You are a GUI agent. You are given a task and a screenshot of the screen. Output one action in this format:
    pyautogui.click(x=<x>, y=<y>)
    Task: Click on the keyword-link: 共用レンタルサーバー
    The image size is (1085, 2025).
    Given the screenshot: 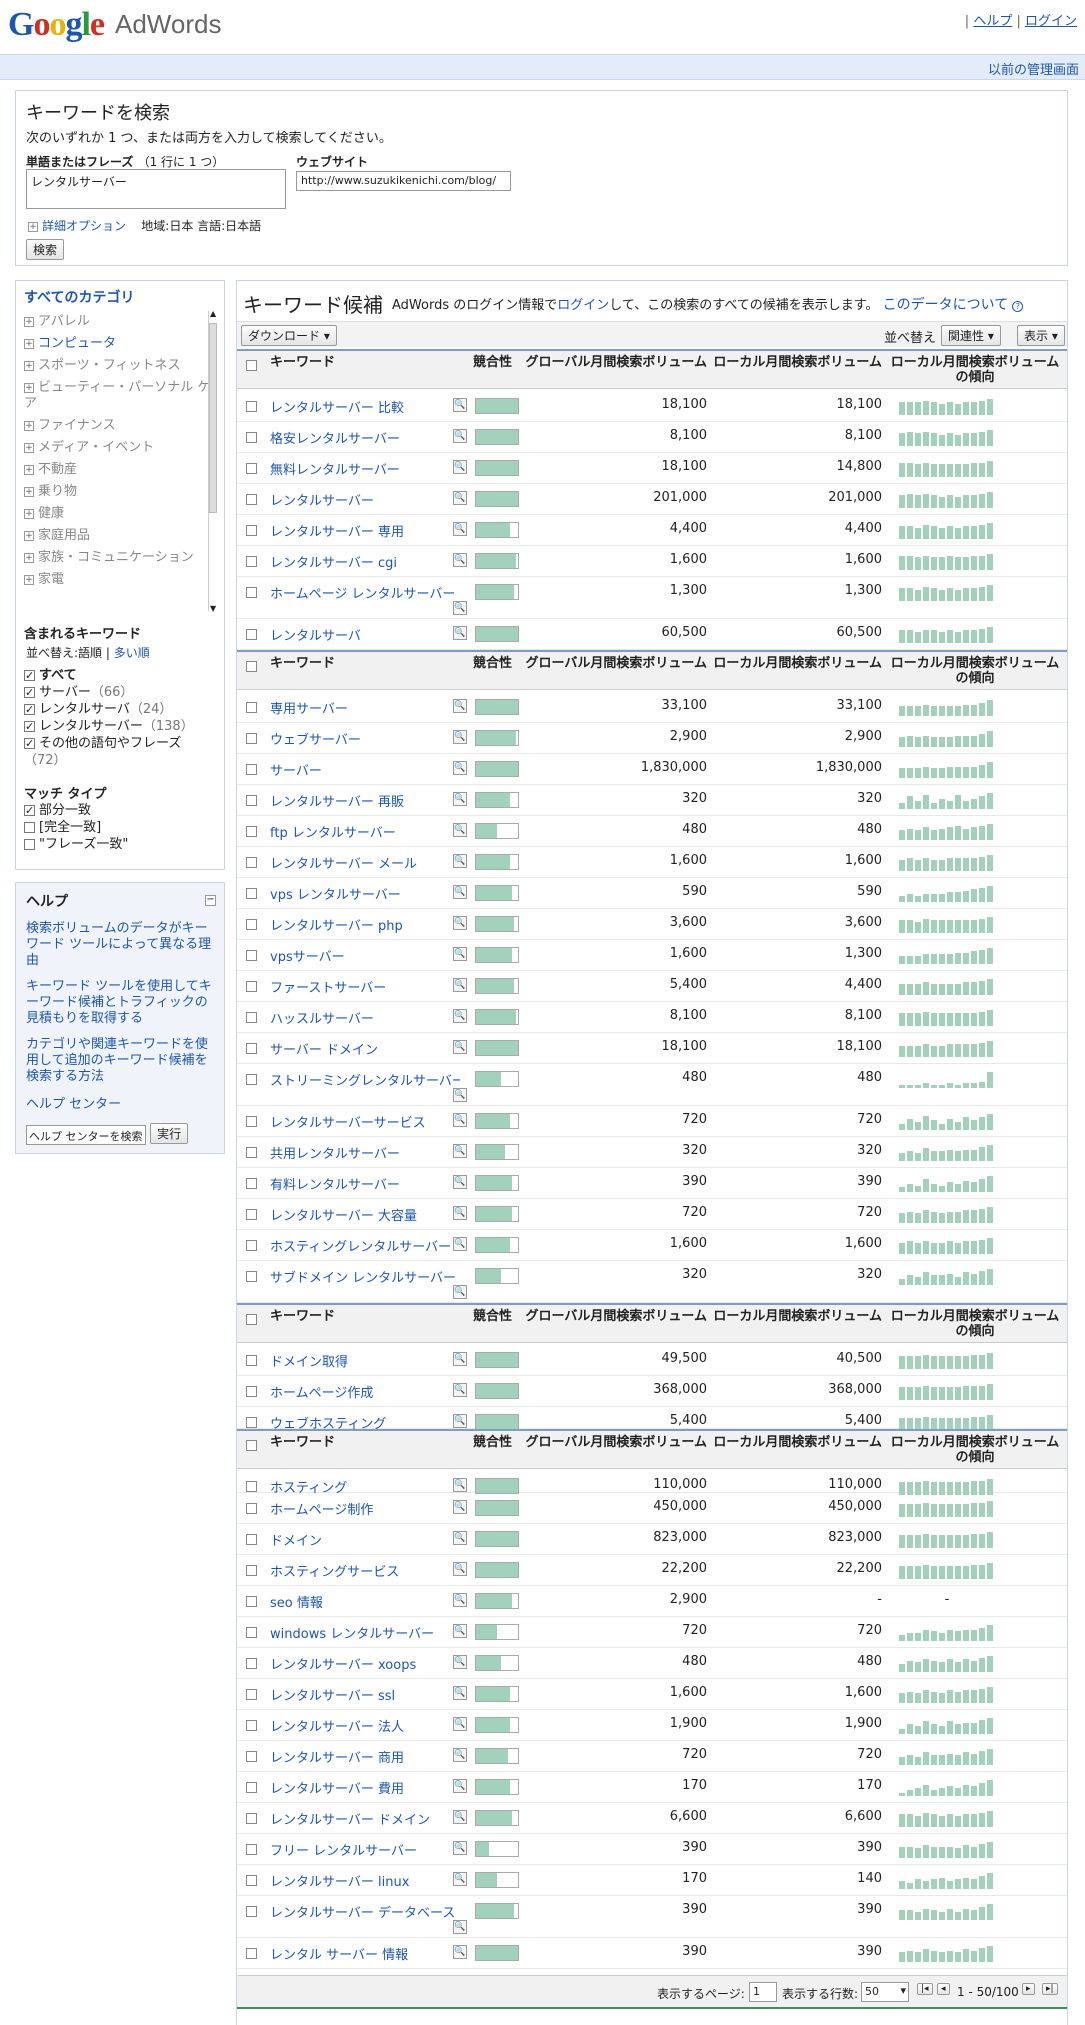 What is the action you would take?
    pyautogui.click(x=335, y=1154)
    